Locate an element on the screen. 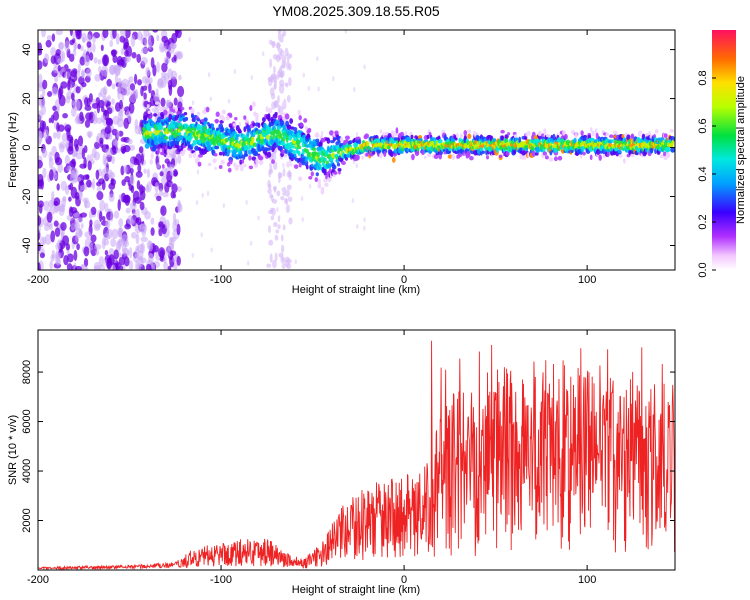 The height and width of the screenshot is (600, 750). spectrogram-xtick-label: -100 is located at coordinates (221, 280).